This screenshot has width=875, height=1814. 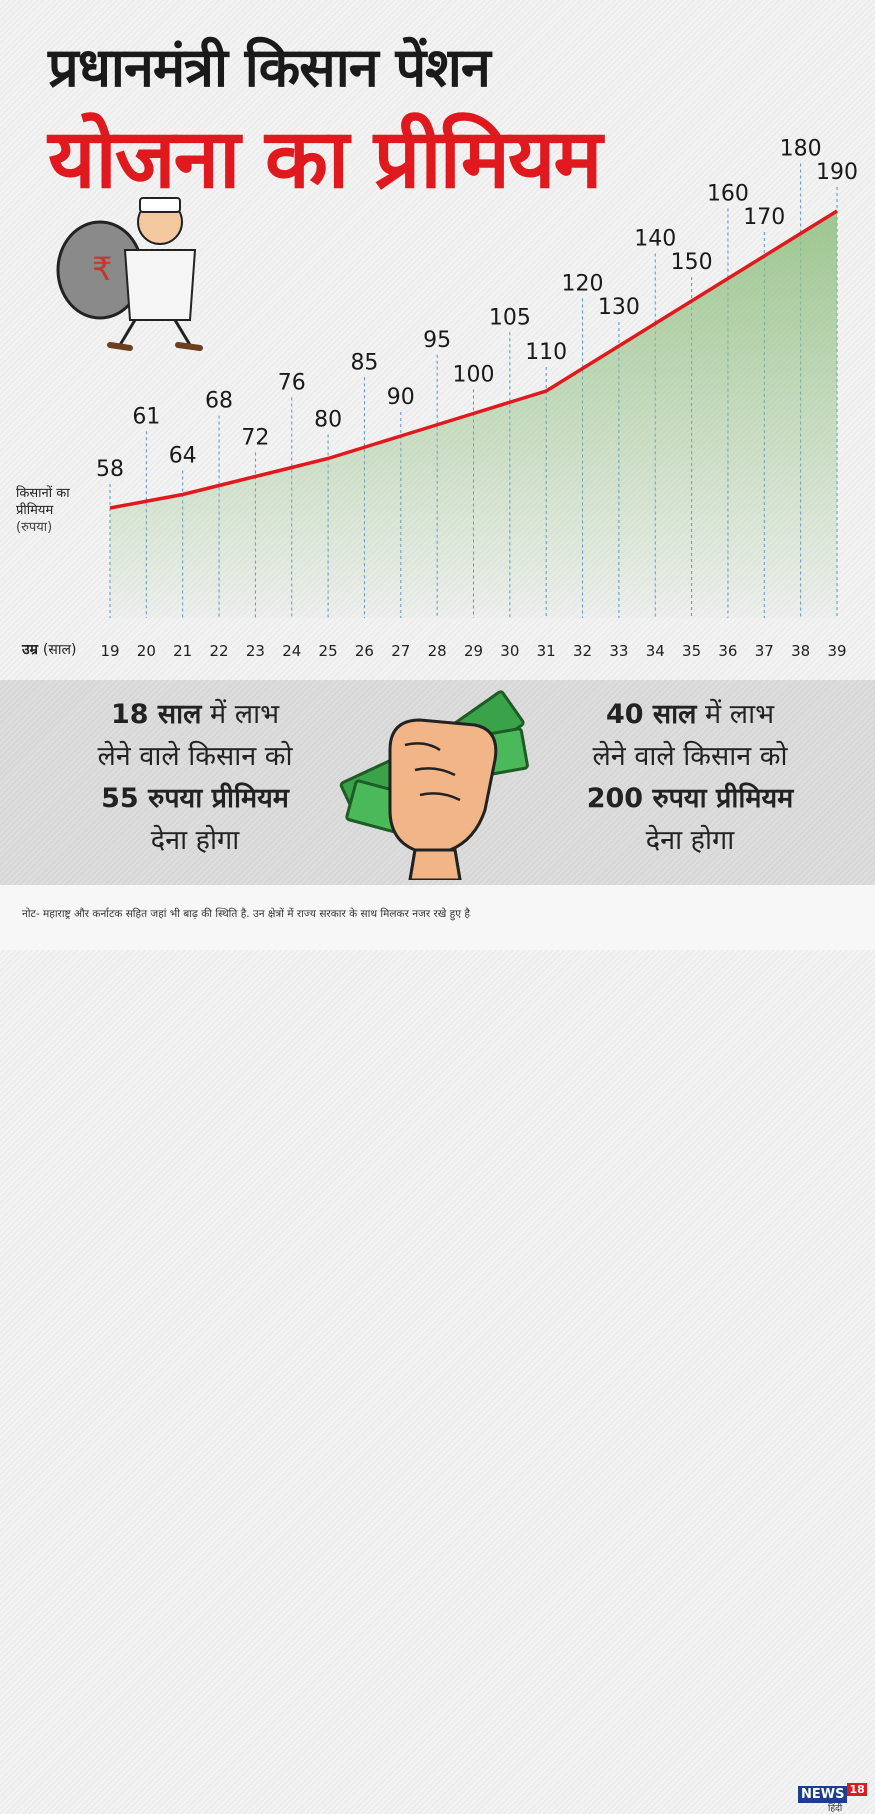 I want to click on value-label: 170, so click(x=764, y=217).